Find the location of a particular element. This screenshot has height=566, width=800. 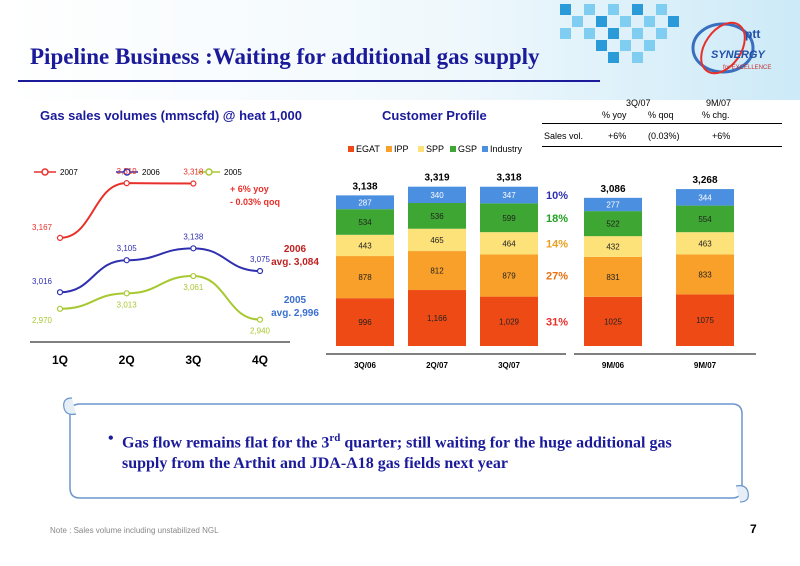

annotation-qoq: - 0.03% qoq is located at coordinates (255, 202).